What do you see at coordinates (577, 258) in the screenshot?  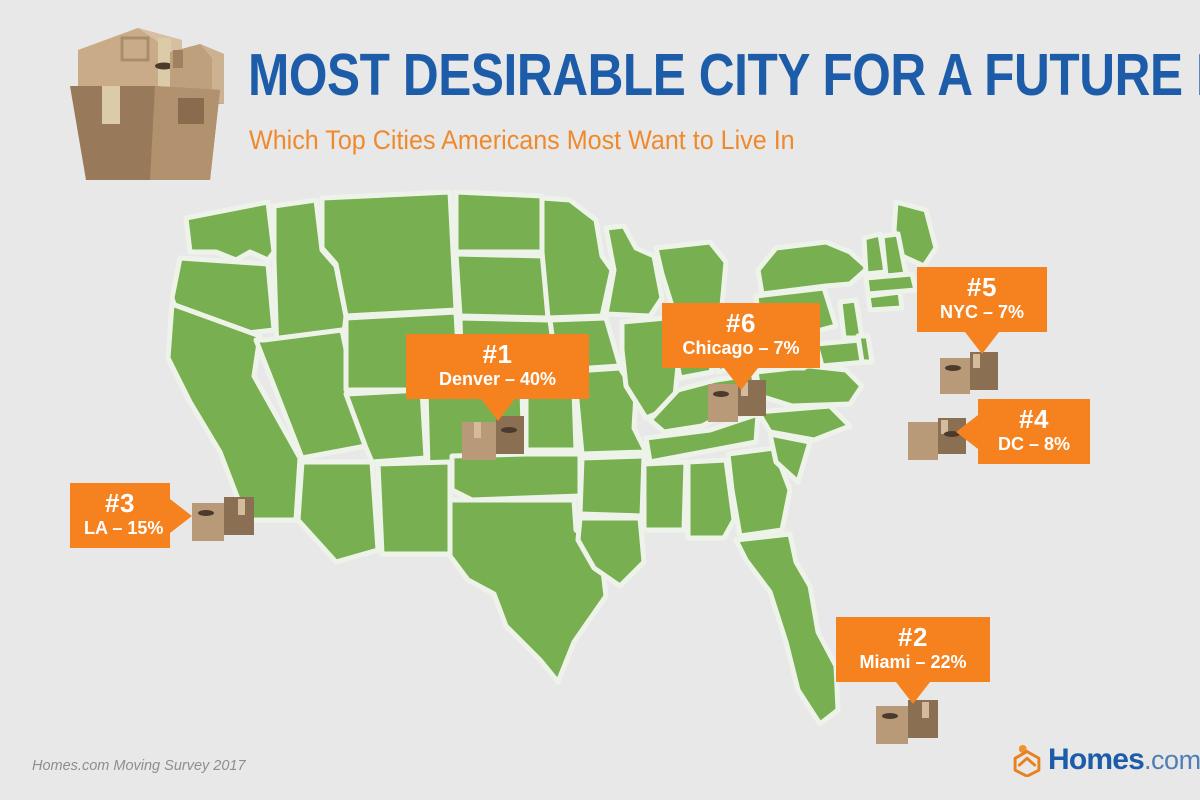 I see `state-mn` at bounding box center [577, 258].